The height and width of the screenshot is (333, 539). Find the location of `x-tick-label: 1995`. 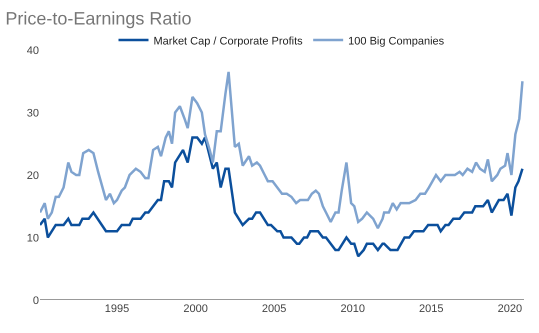

x-tick-label: 1995 is located at coordinates (117, 309).